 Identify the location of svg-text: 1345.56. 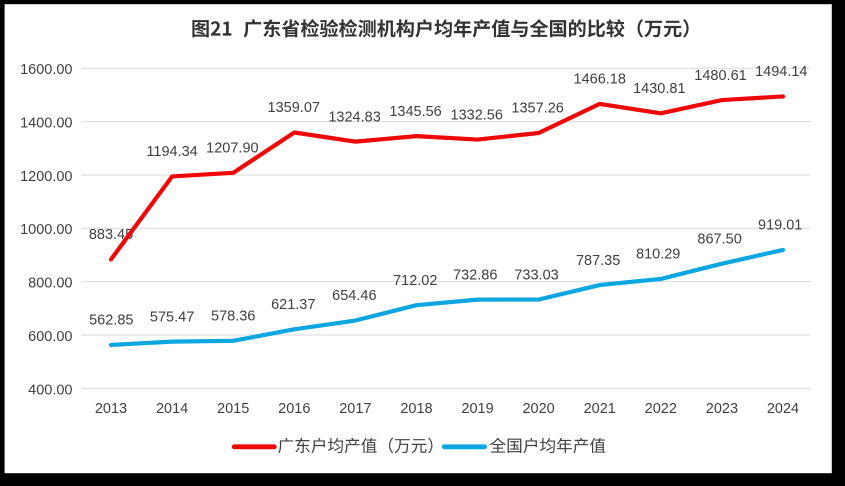
(415, 112).